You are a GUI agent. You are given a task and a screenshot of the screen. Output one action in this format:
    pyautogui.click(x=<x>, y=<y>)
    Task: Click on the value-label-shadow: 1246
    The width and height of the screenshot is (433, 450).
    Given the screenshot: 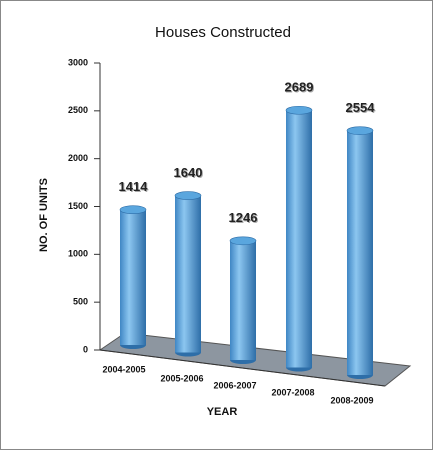 What is the action you would take?
    pyautogui.click(x=244, y=218)
    